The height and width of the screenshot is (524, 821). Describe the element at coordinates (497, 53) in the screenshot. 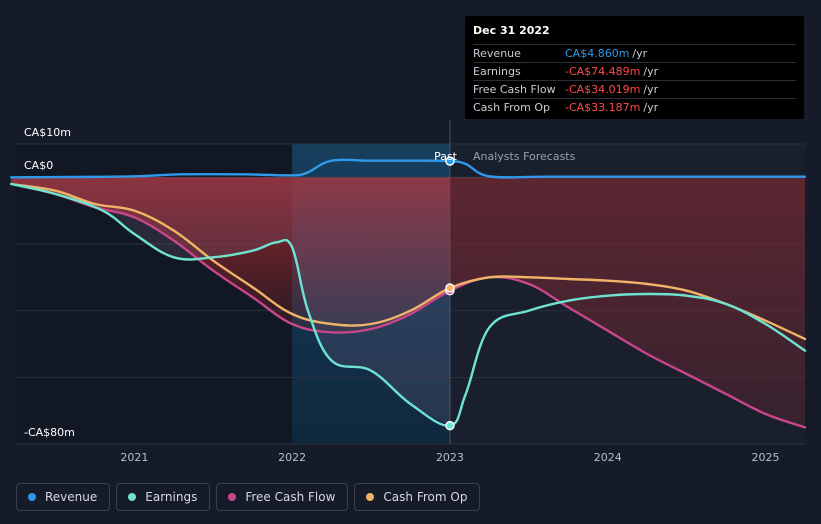

I see `tooltip-label: Revenue` at that location.